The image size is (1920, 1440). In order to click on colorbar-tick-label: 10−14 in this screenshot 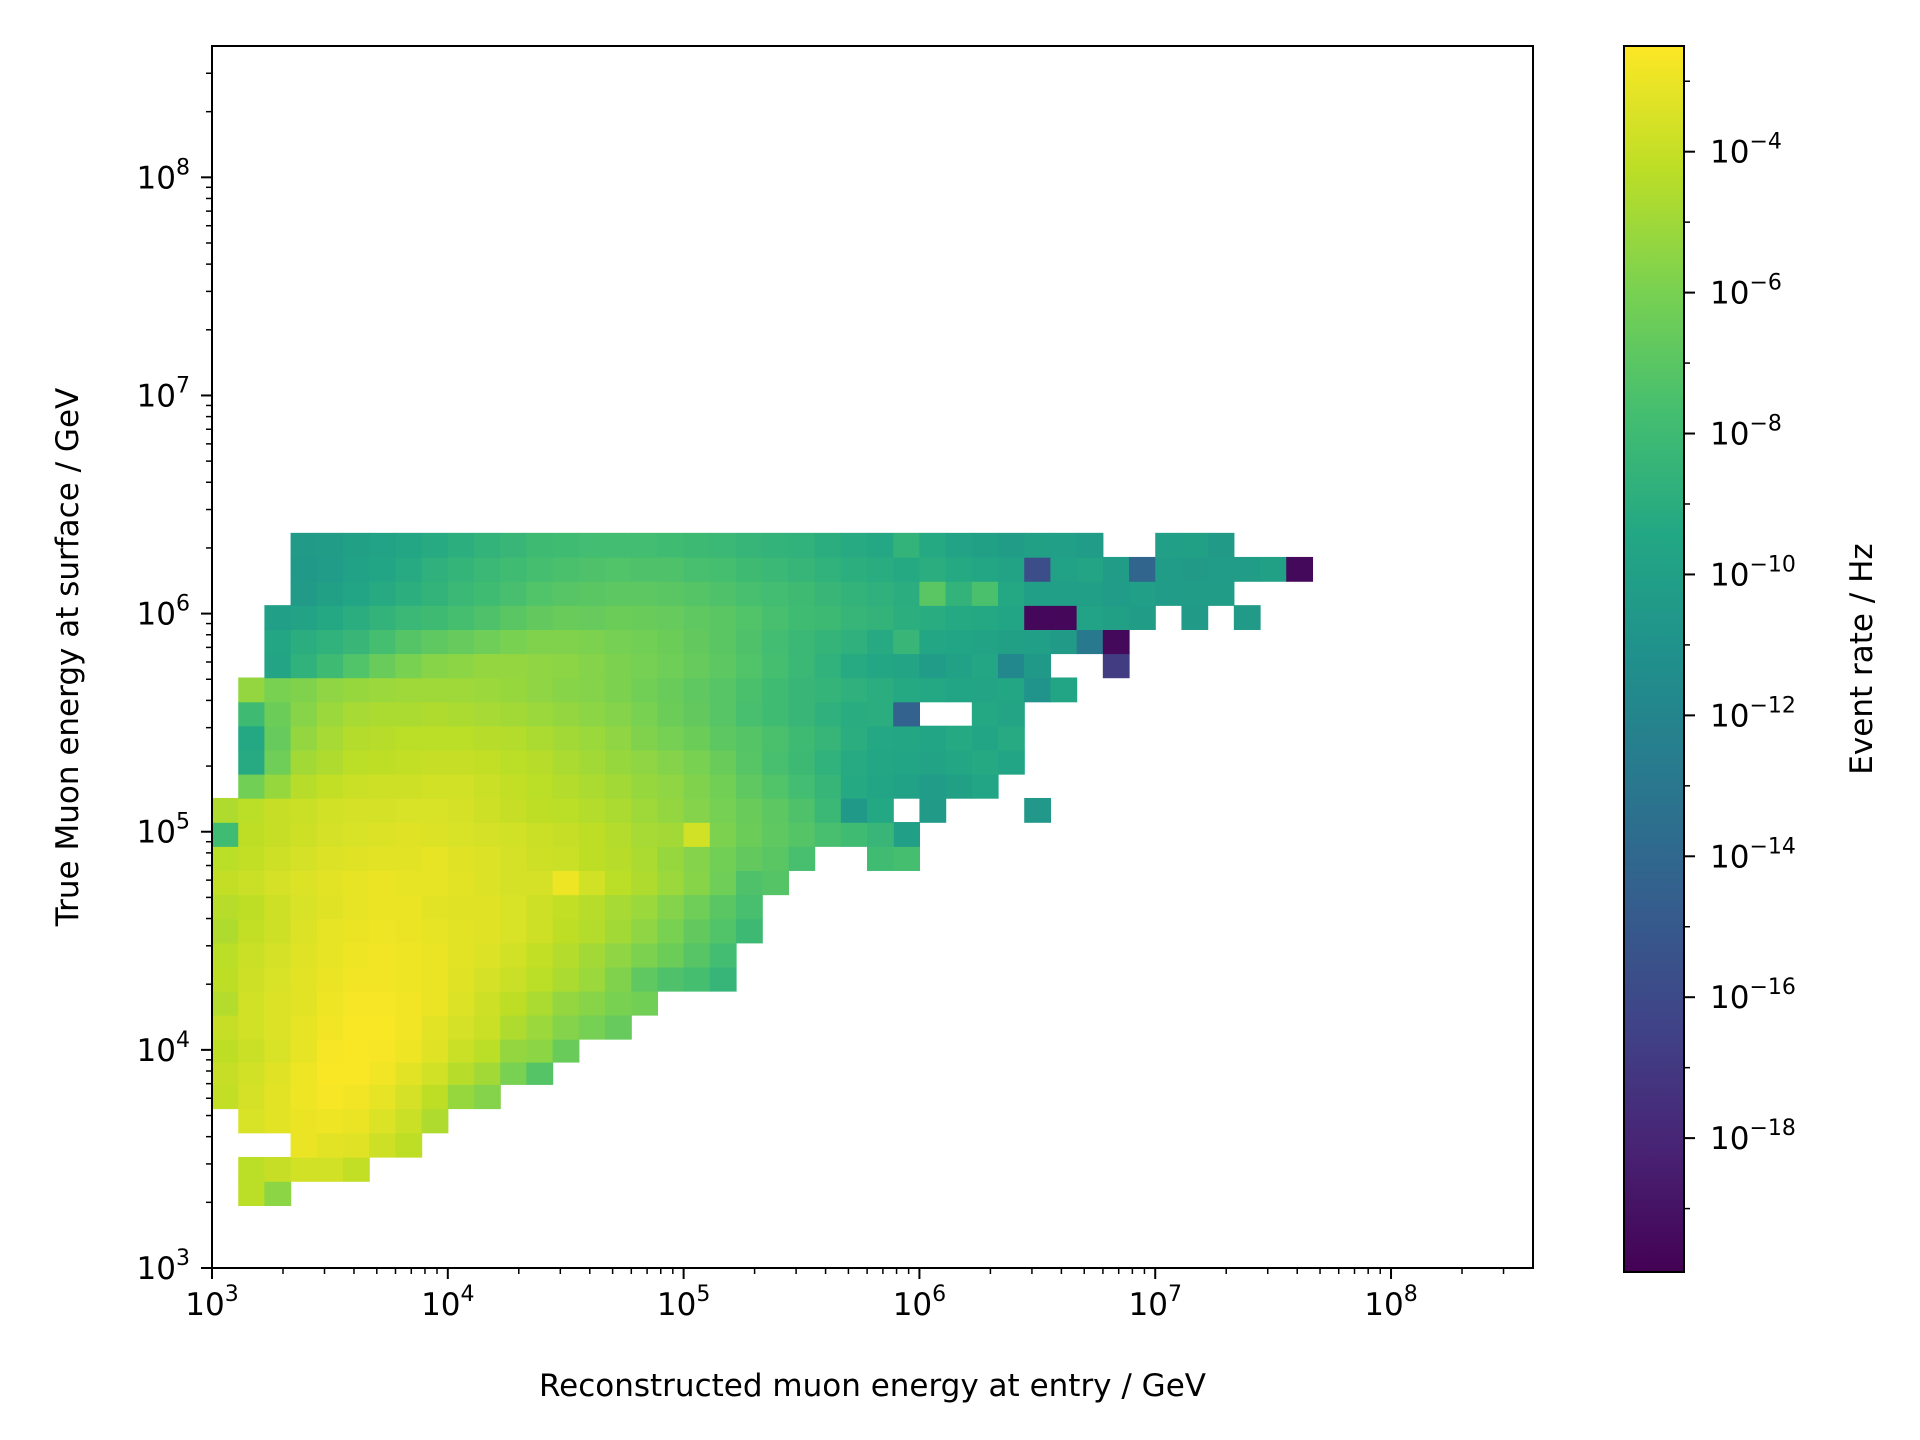, I will do `click(1753, 854)`.